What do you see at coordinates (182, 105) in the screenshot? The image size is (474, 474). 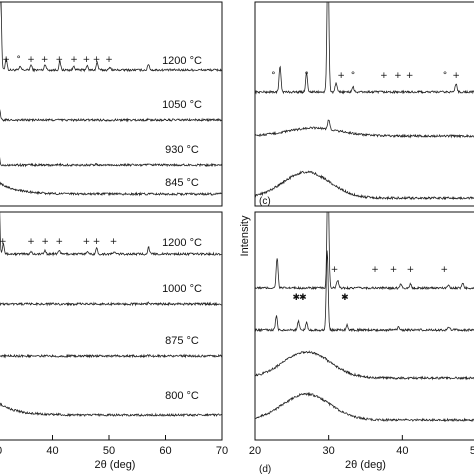 I see `temperature-label: 1050 °C` at bounding box center [182, 105].